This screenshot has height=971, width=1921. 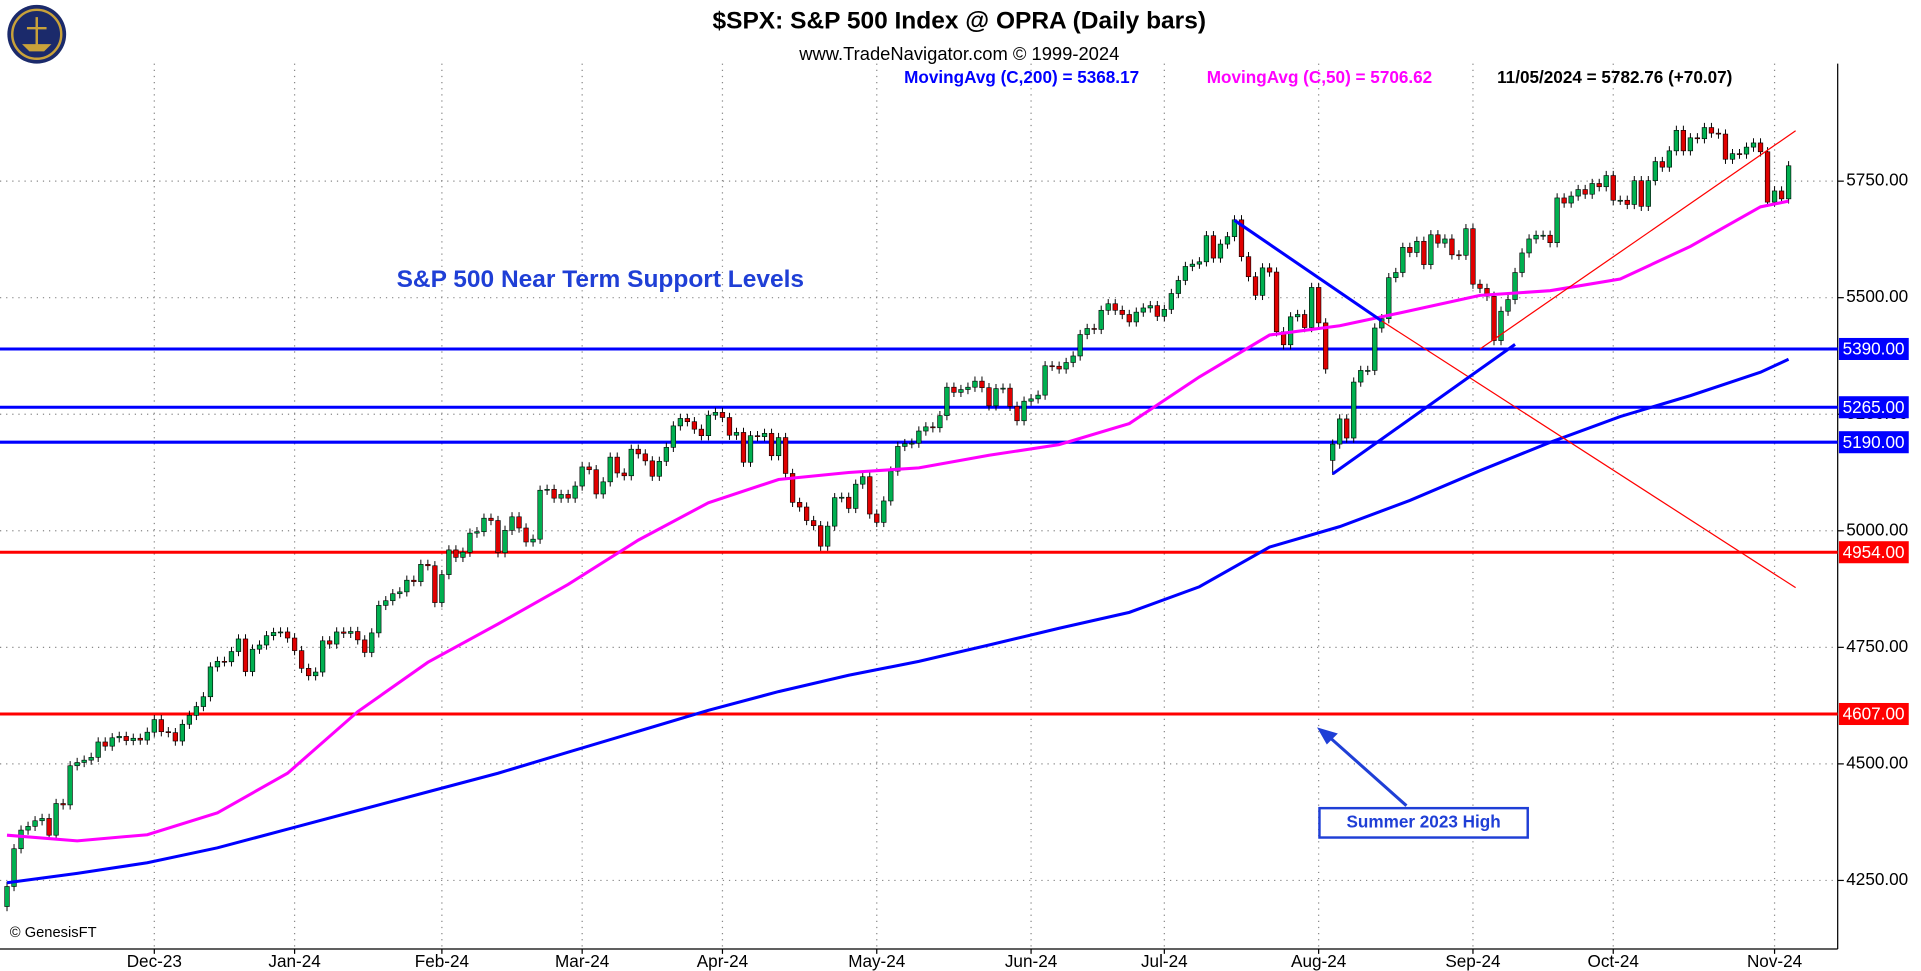 What do you see at coordinates (600, 279) in the screenshot?
I see `annotation: S&P 500 Near Term Support Levels` at bounding box center [600, 279].